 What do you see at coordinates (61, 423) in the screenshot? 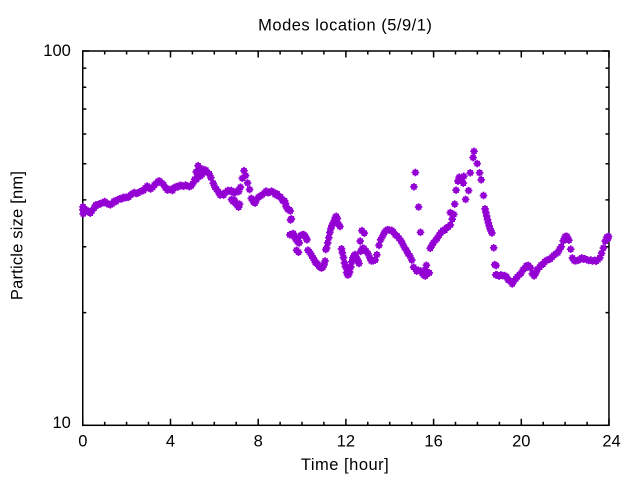
I see `svg-text: 10` at bounding box center [61, 423].